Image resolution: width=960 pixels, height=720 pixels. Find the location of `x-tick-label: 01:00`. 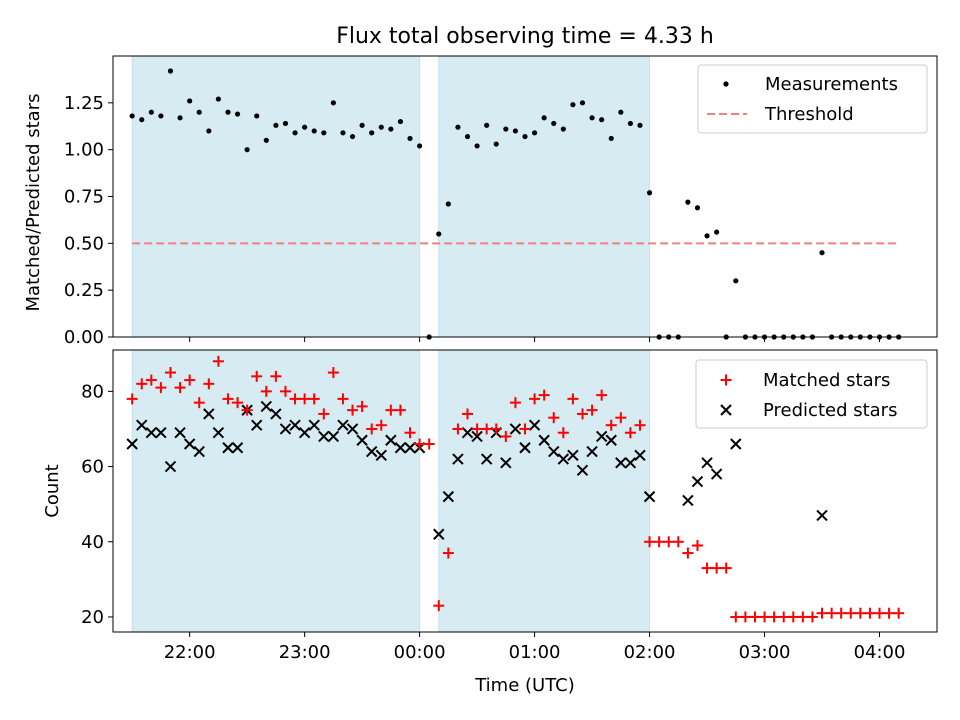

x-tick-label: 01:00 is located at coordinates (535, 652).